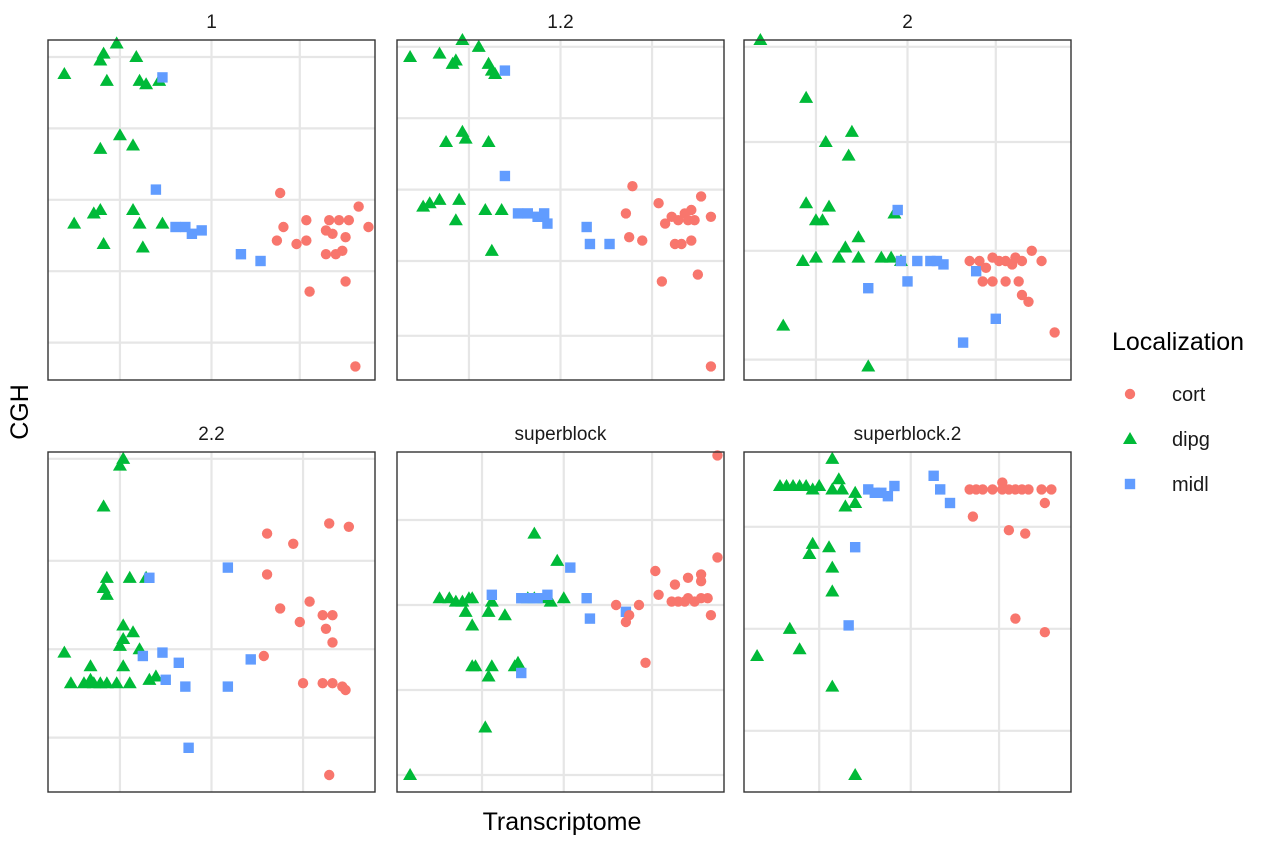 This screenshot has width=1280, height=842. What do you see at coordinates (908, 434) in the screenshot?
I see `facet-strip-label: superblock.2` at bounding box center [908, 434].